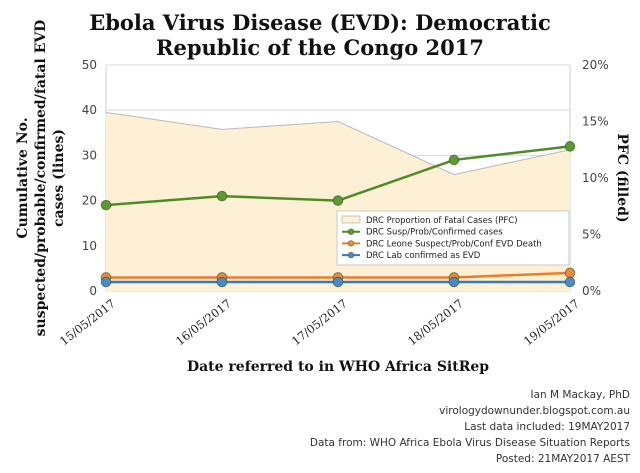 The width and height of the screenshot is (640, 473). What do you see at coordinates (87, 322) in the screenshot?
I see `x-tick-label: 15/05/2017` at bounding box center [87, 322].